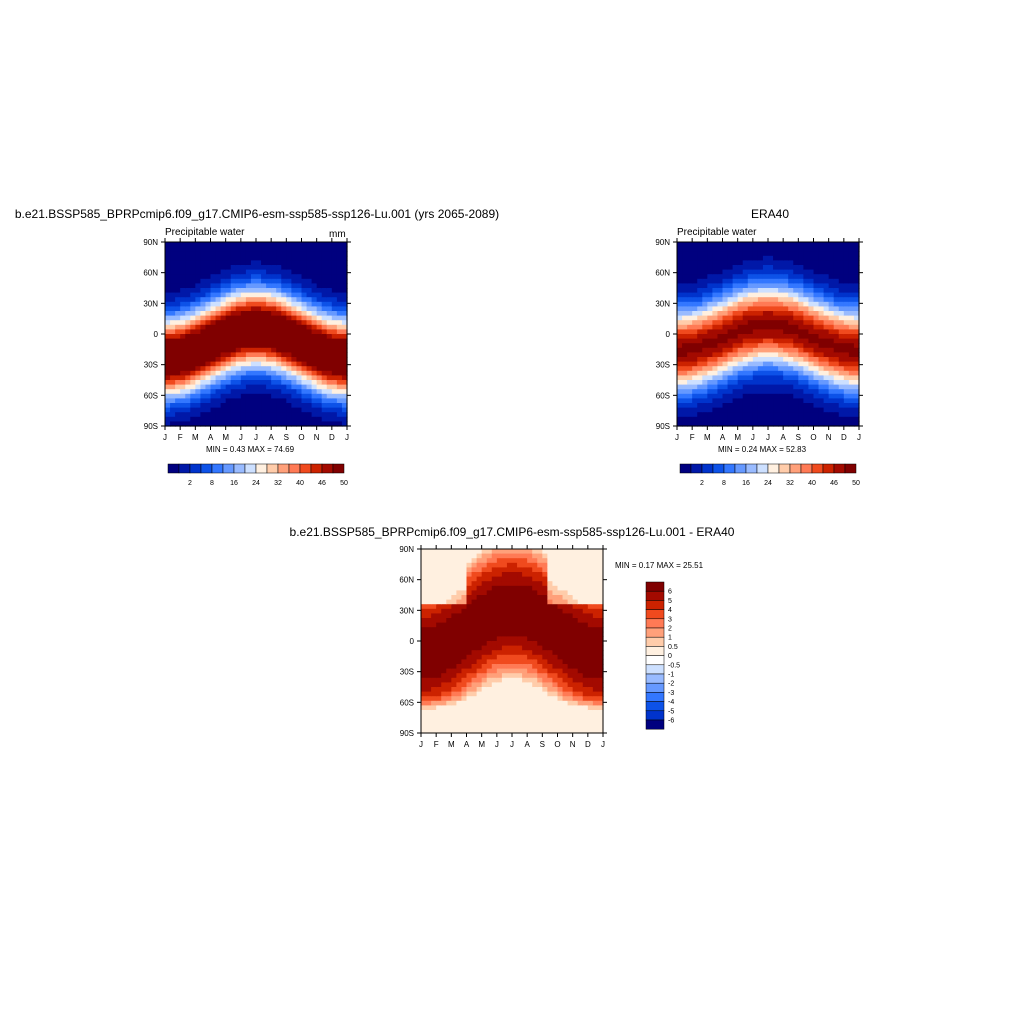  What do you see at coordinates (286, 437) in the screenshot?
I see `x-tick-label: S` at bounding box center [286, 437].